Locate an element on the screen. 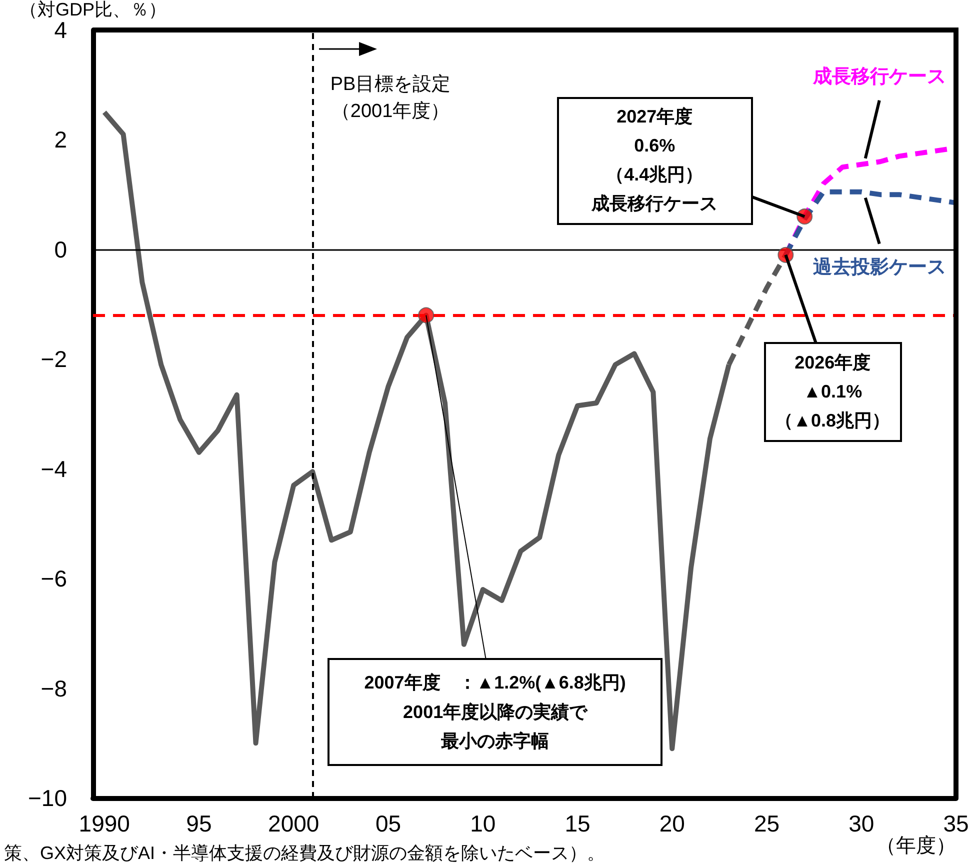 The width and height of the screenshot is (977, 865). x-tick-label: 30 is located at coordinates (861, 823).